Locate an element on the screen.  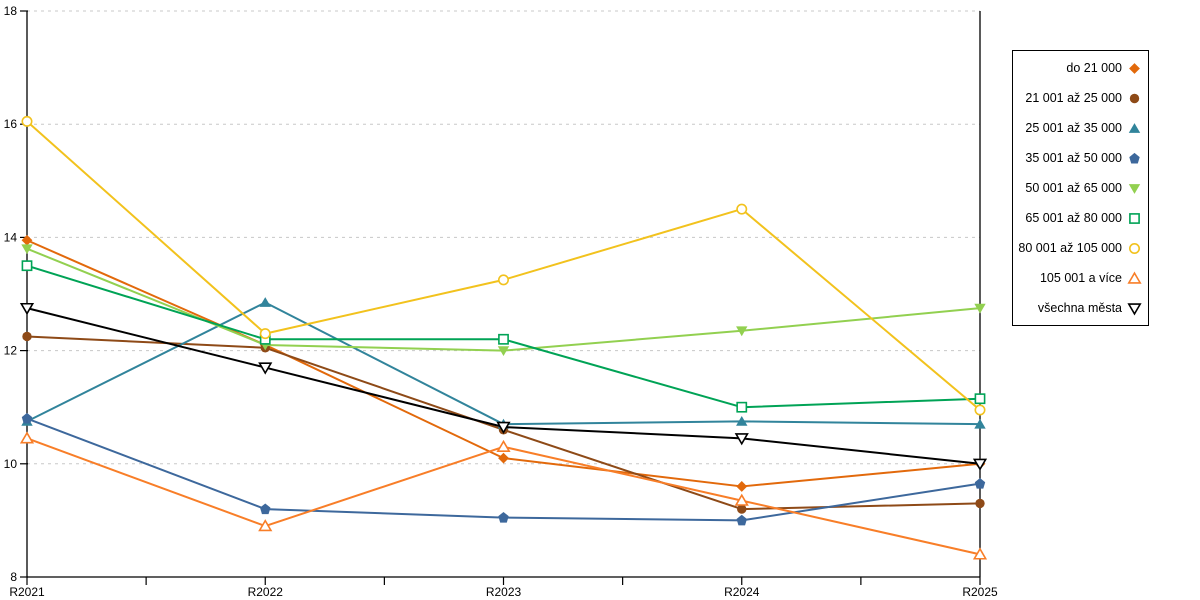
legend-marker-pentagon-icon is located at coordinates (1134, 157).